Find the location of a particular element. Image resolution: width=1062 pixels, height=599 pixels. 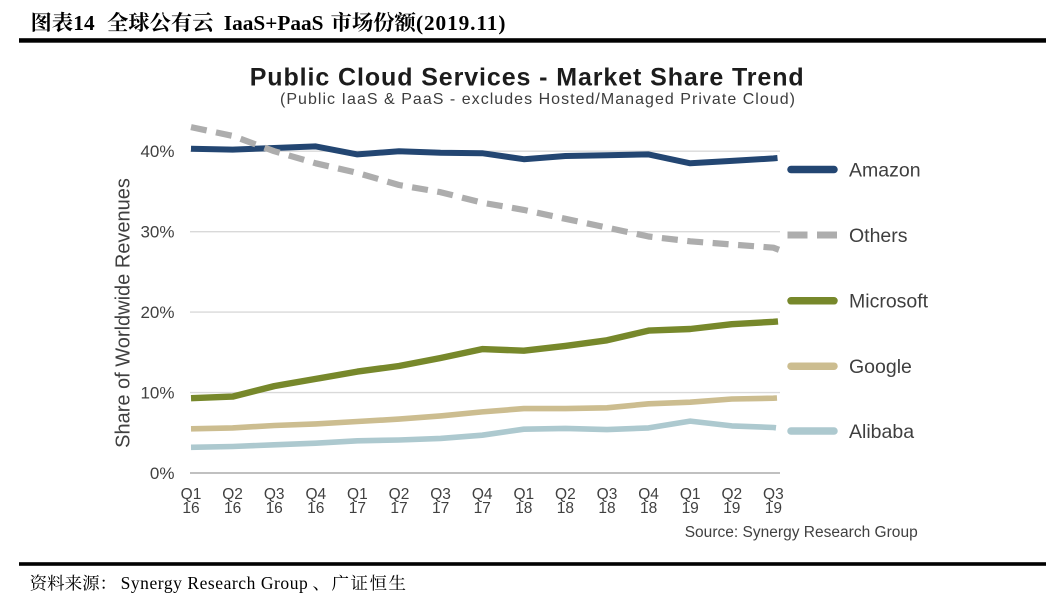

svg-text: Amazon is located at coordinates (885, 170).